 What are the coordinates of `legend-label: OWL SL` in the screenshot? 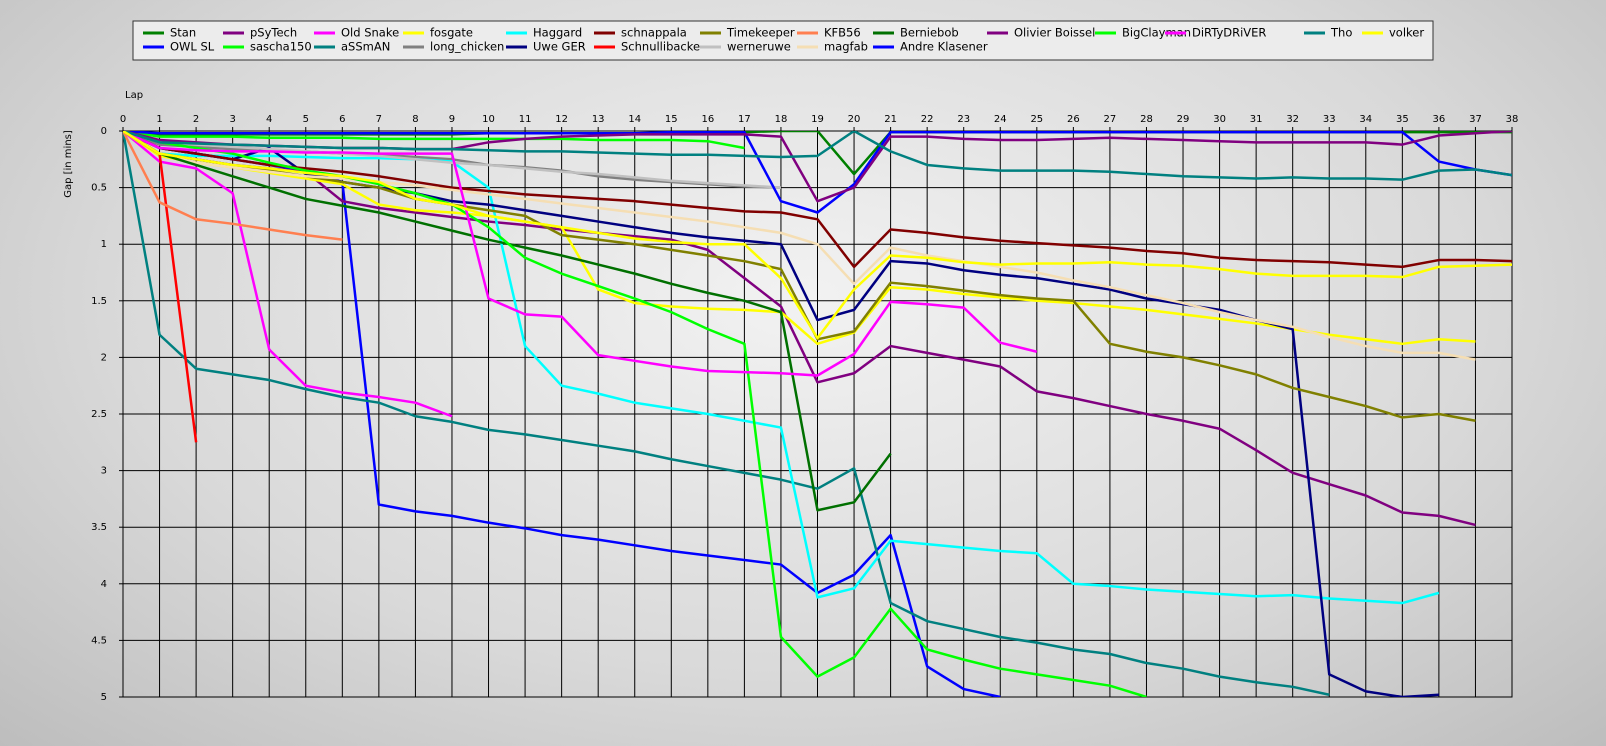 It's located at (192, 47).